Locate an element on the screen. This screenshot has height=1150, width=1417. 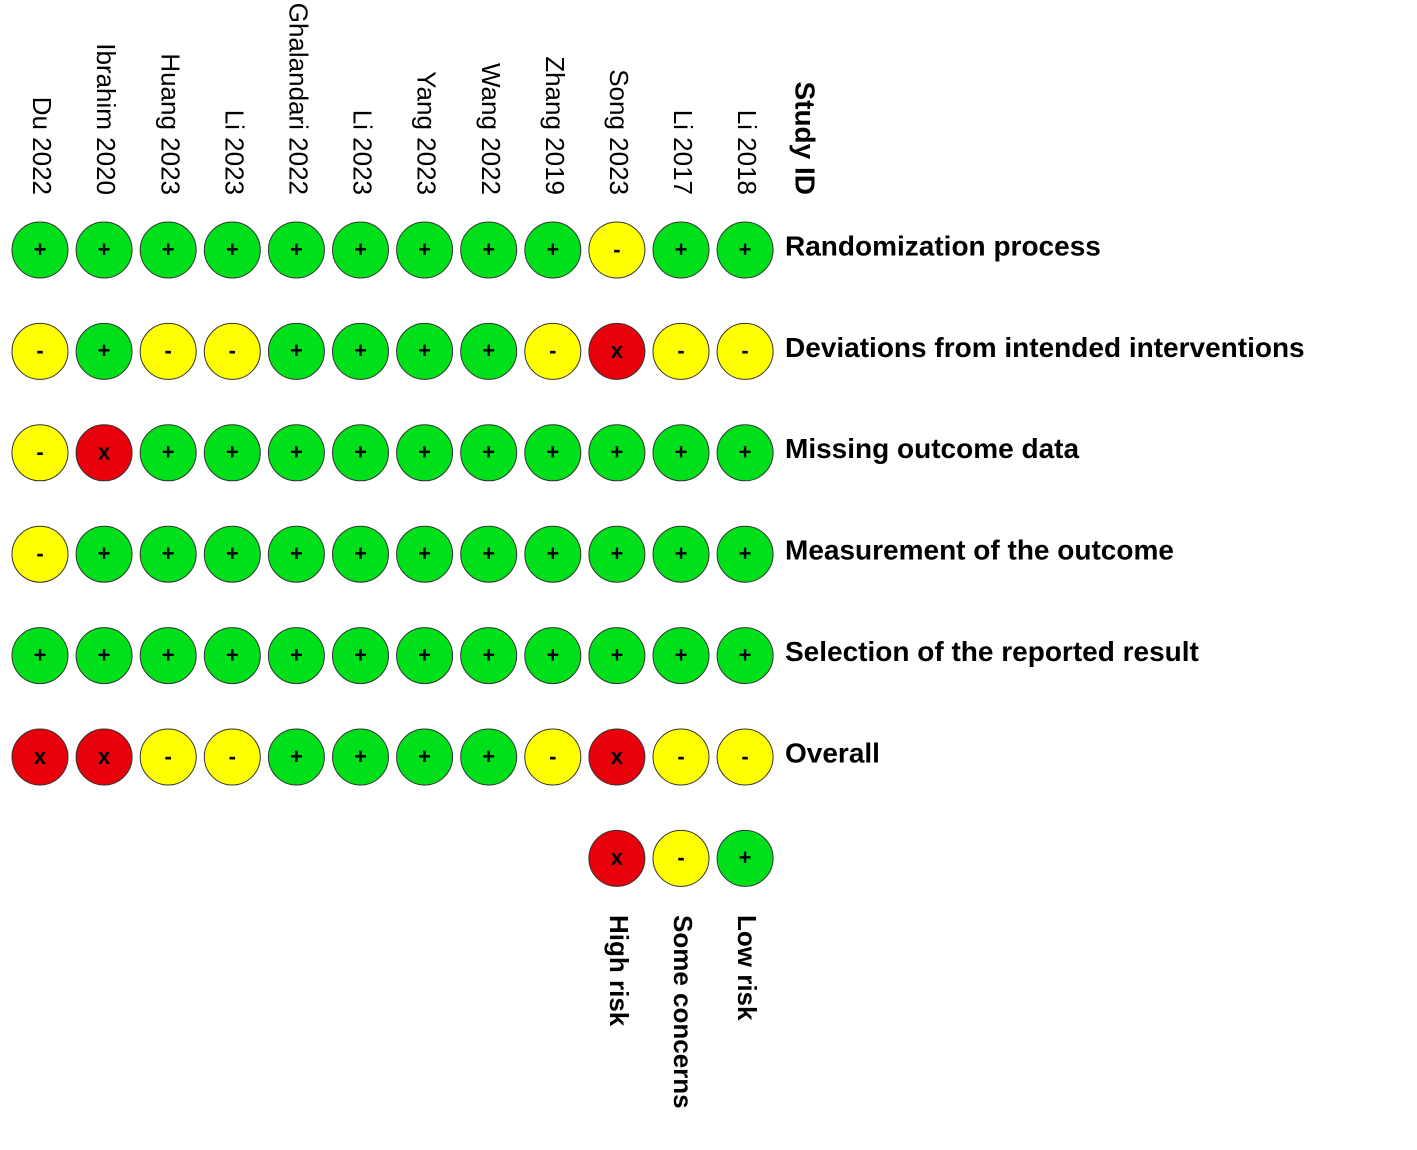
study-label: Ghalandari 2022 is located at coordinates (299, 99).